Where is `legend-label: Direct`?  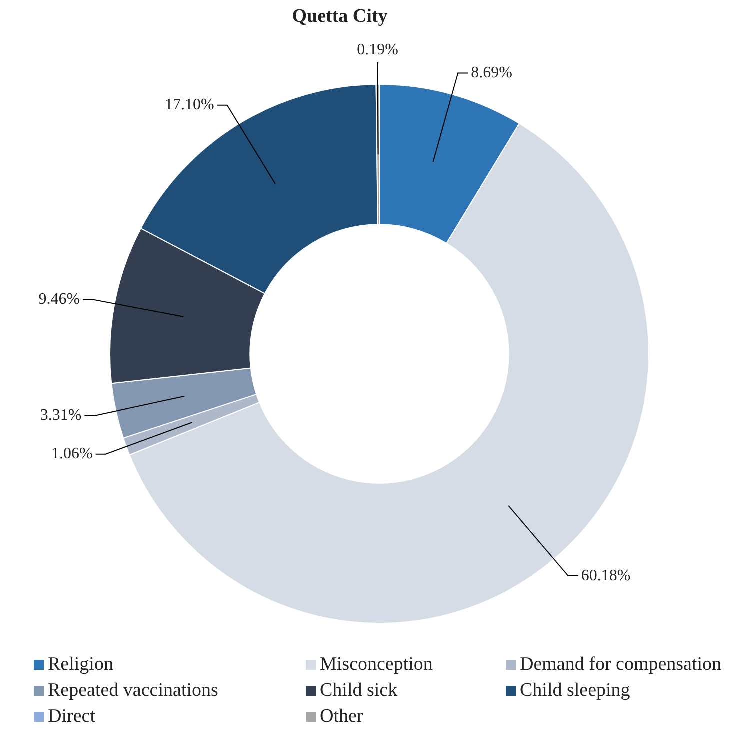
legend-label: Direct is located at coordinates (72, 717).